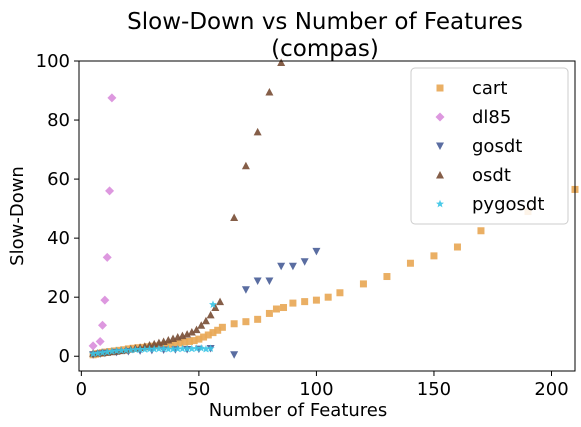 The image size is (581, 427). Describe the element at coordinates (58, 120) in the screenshot. I see `y-tick-label: 80` at that location.